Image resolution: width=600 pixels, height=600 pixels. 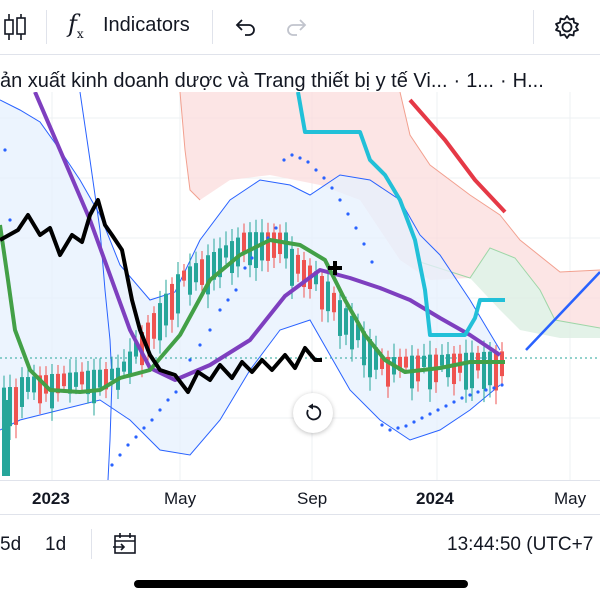 What do you see at coordinates (15, 27) in the screenshot?
I see `candlestick-icon` at bounding box center [15, 27].